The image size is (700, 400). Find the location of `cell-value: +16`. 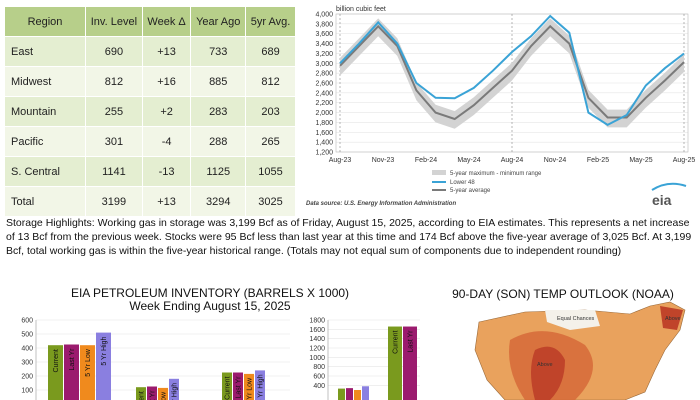

cell-value: +16 is located at coordinates (166, 81).